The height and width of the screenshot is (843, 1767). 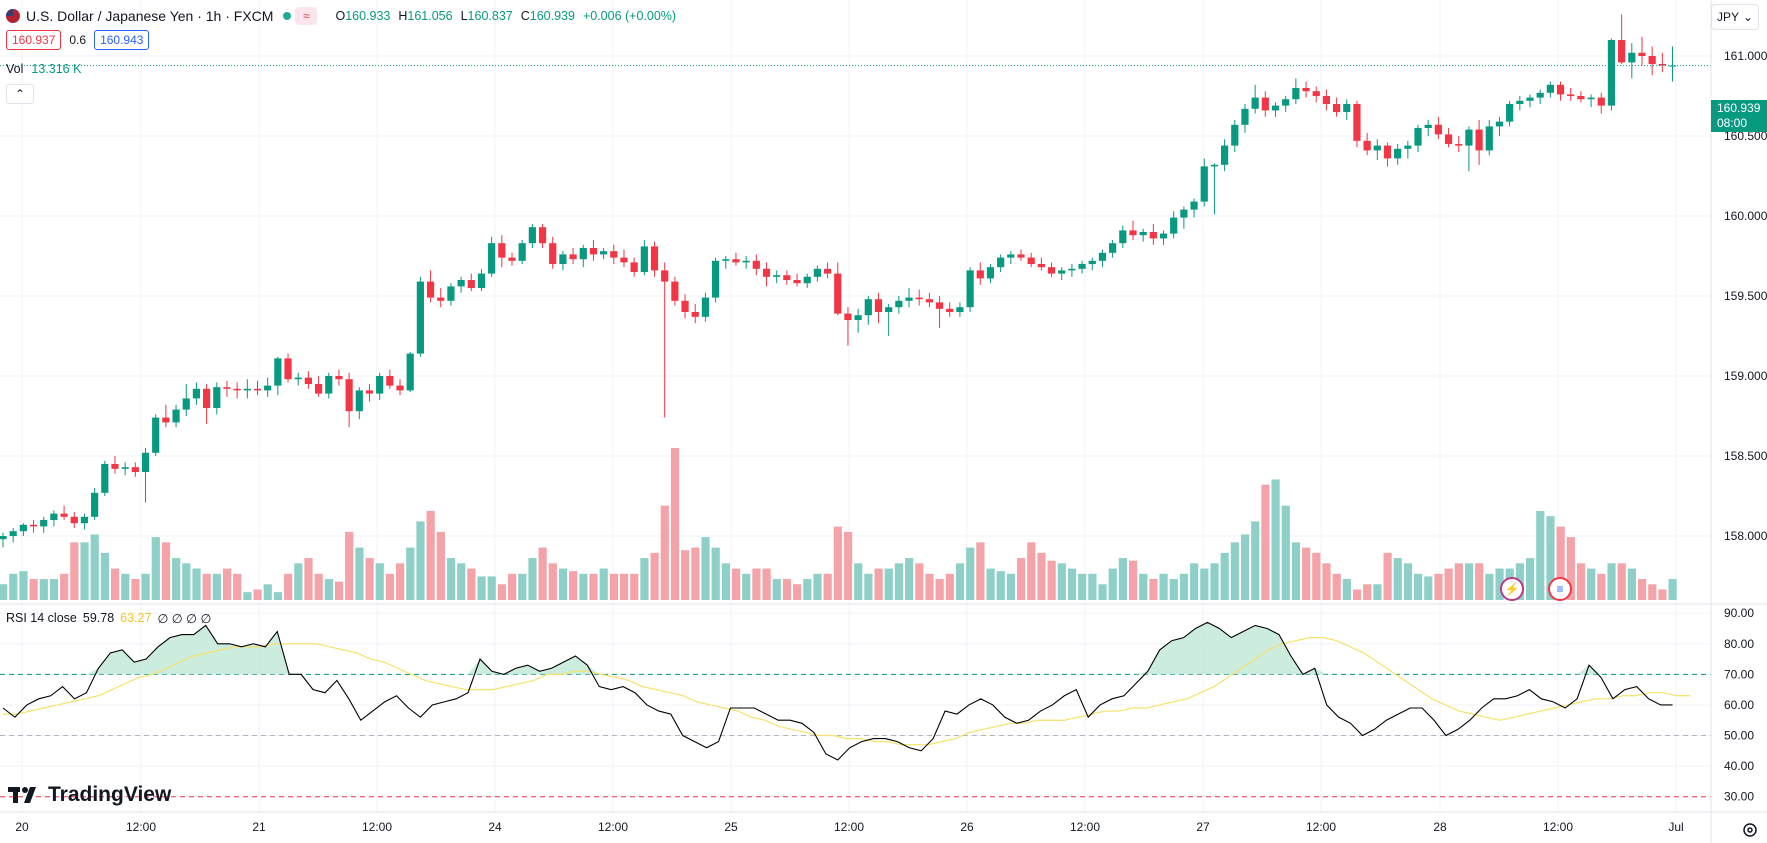 I want to click on market-open-icon, so click(x=287, y=16).